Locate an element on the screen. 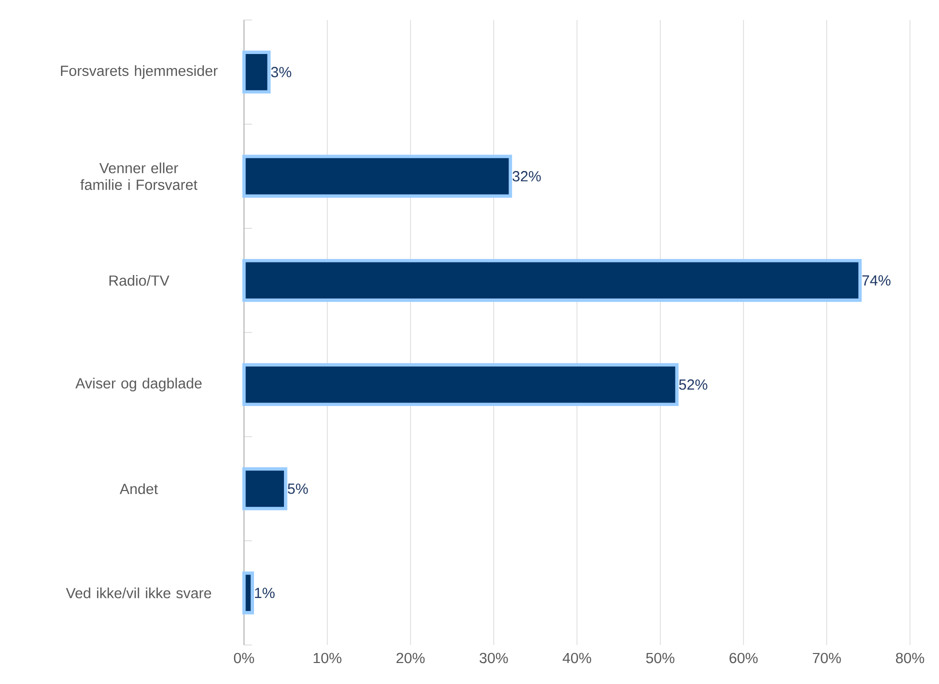 This screenshot has width=939, height=684. y-tick-label: Andet is located at coordinates (139, 488).